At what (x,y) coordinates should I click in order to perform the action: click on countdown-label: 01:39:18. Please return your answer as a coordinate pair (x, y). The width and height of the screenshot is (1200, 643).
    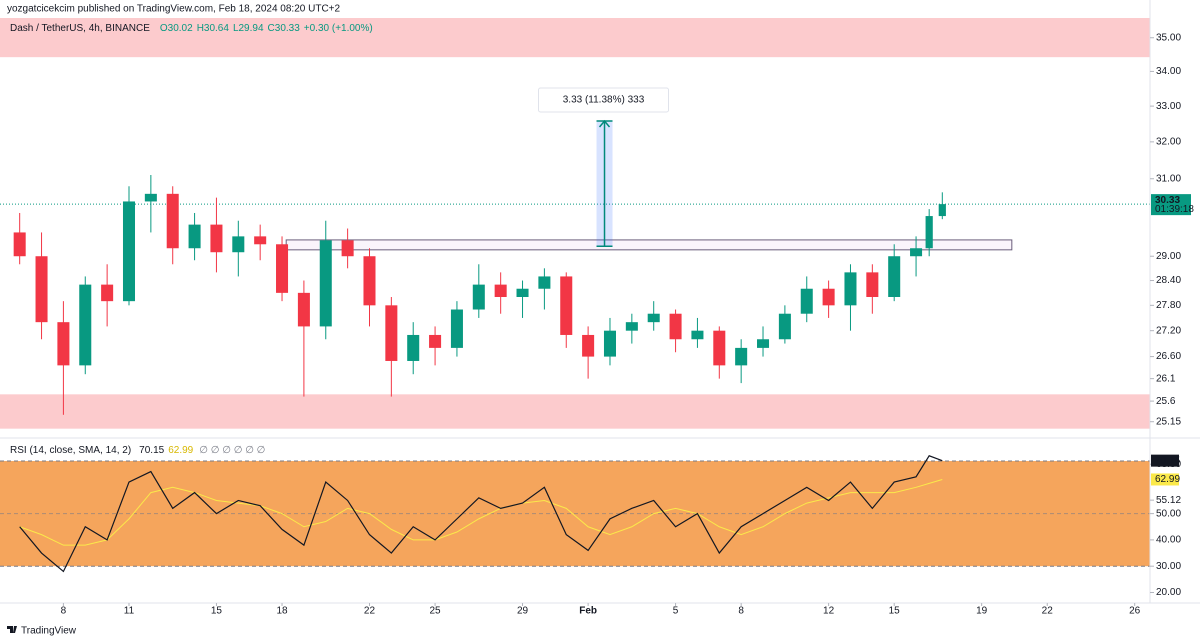
    Looking at the image, I should click on (1174, 209).